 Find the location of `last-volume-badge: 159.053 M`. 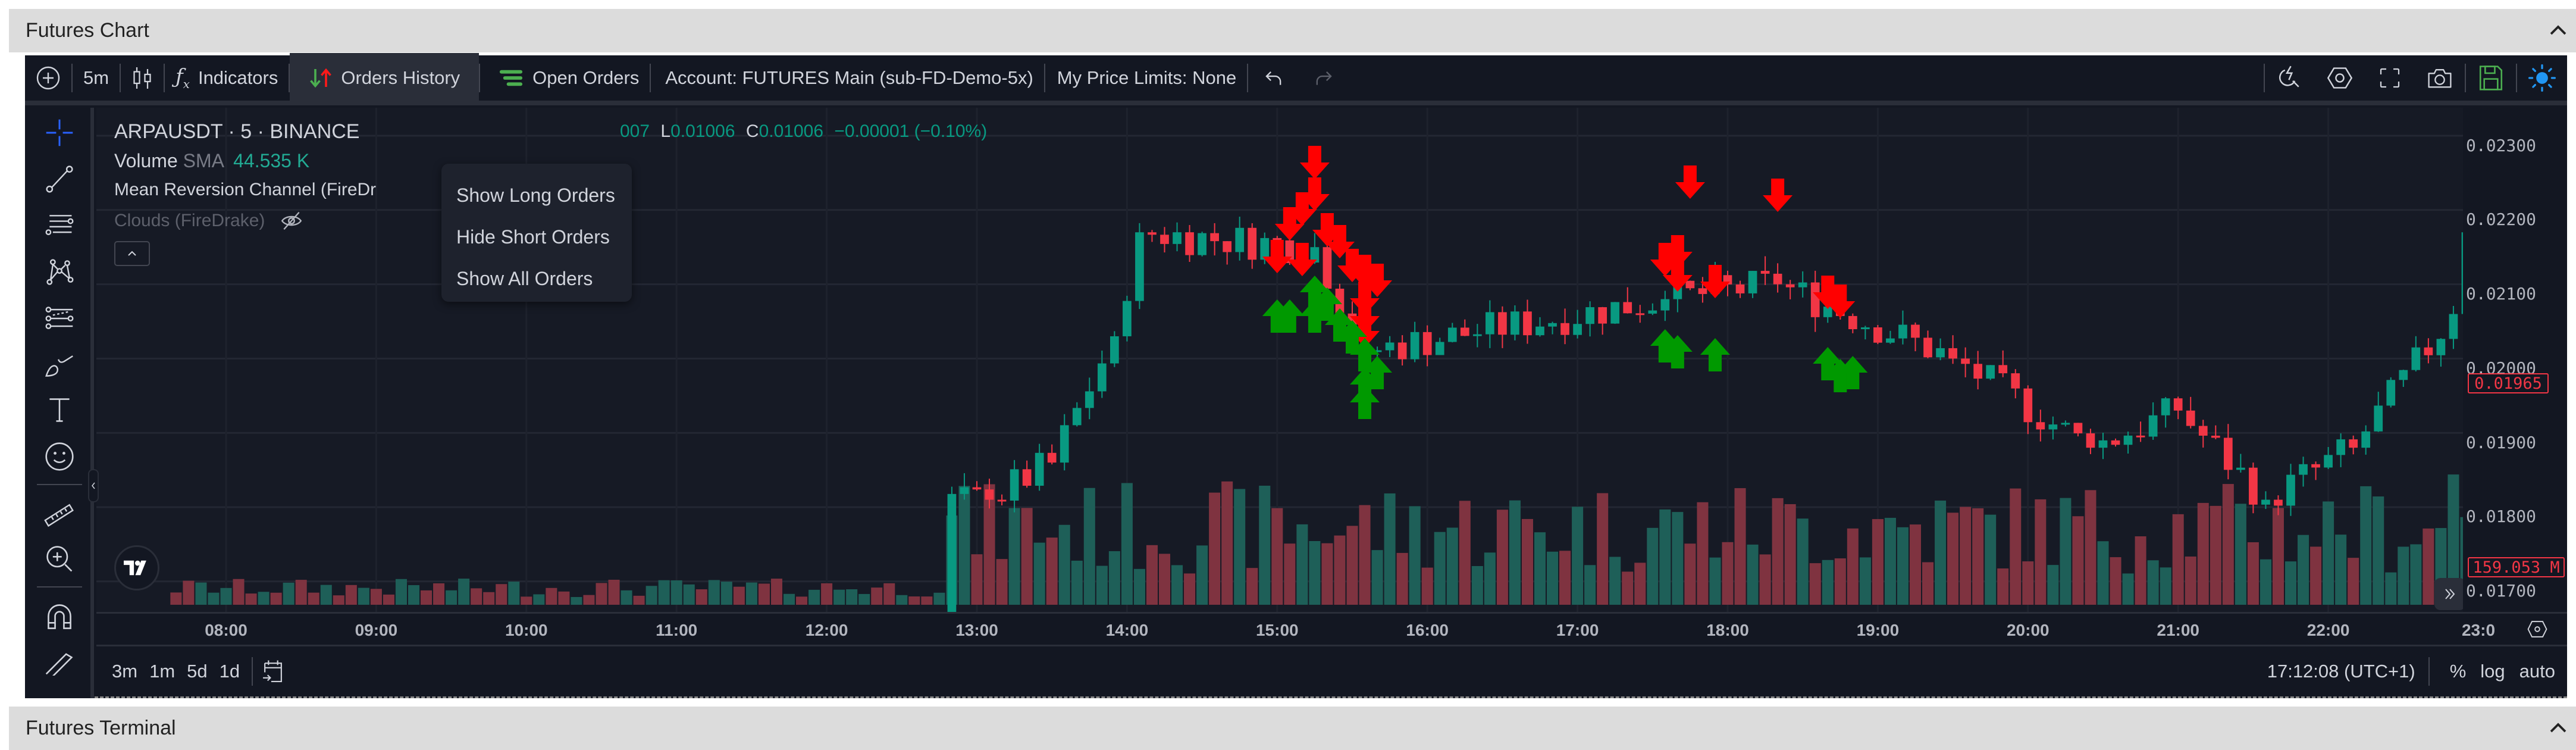

last-volume-badge: 159.053 M is located at coordinates (2516, 567).